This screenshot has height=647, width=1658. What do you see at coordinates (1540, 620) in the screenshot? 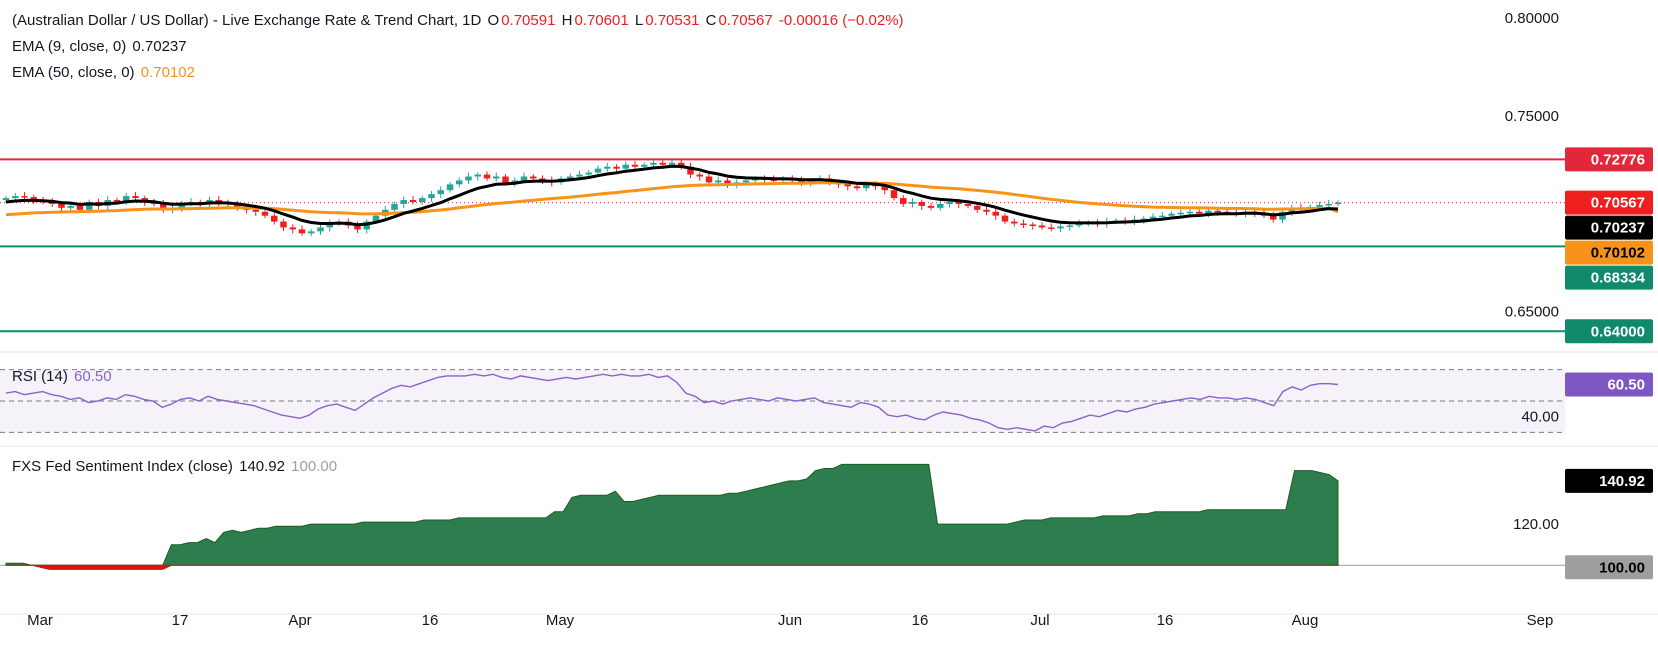
I see `x-tick-10: Sep` at bounding box center [1540, 620].